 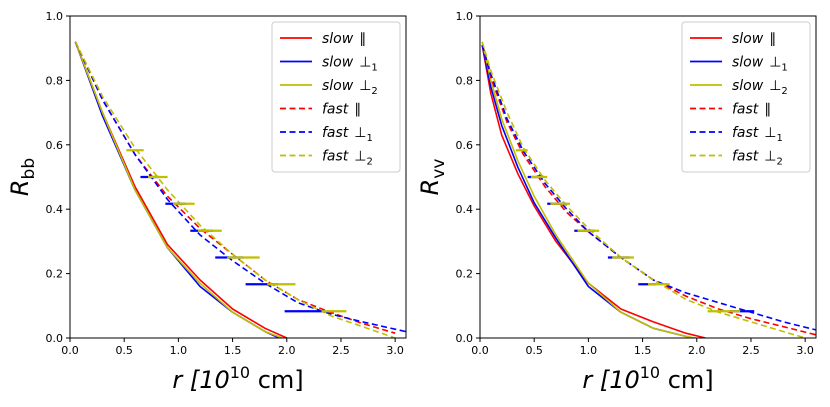 What do you see at coordinates (439, 169) in the screenshot?
I see `y-label-subscript: vv` at bounding box center [439, 169].